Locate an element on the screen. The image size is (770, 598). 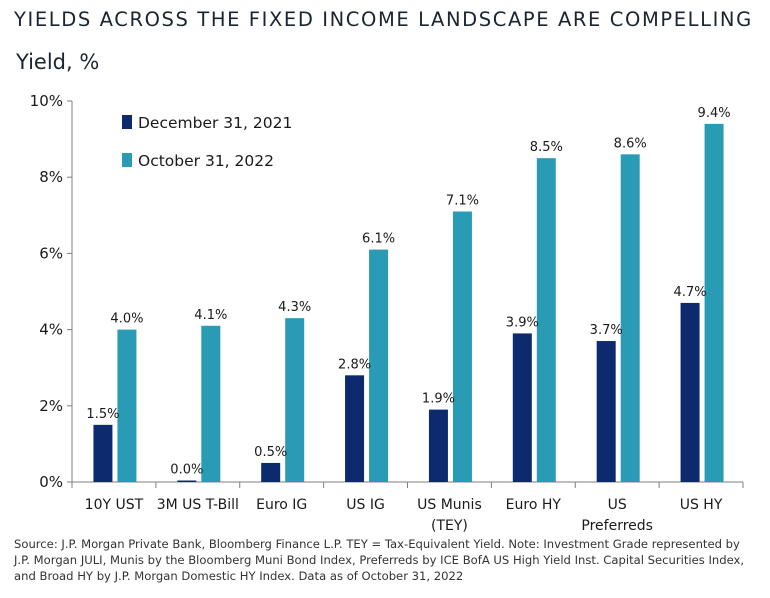
x-tick-label-line: Preferreds is located at coordinates (617, 526).